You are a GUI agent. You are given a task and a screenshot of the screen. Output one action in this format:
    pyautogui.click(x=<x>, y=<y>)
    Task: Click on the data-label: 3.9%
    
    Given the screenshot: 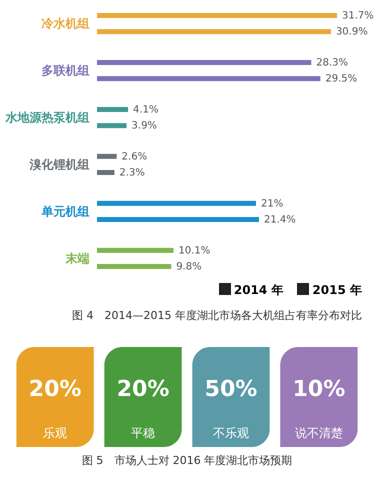 What is the action you would take?
    pyautogui.click(x=144, y=126)
    